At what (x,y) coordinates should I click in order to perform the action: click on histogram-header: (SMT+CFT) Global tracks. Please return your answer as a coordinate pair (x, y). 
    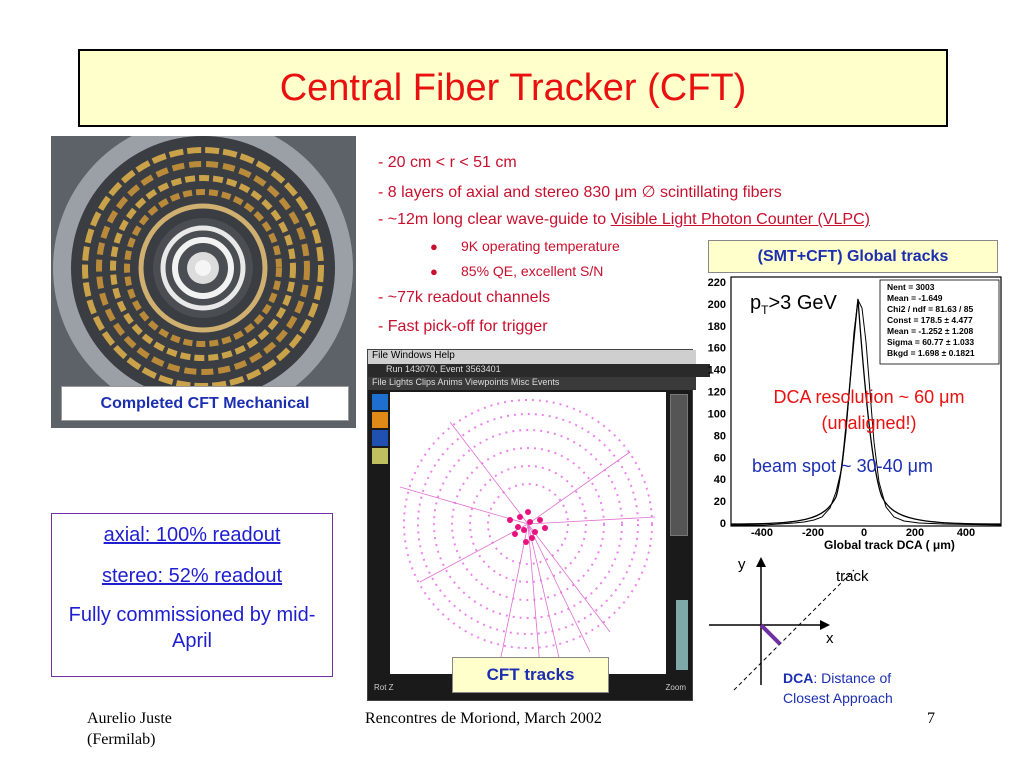
    Looking at the image, I should click on (853, 256).